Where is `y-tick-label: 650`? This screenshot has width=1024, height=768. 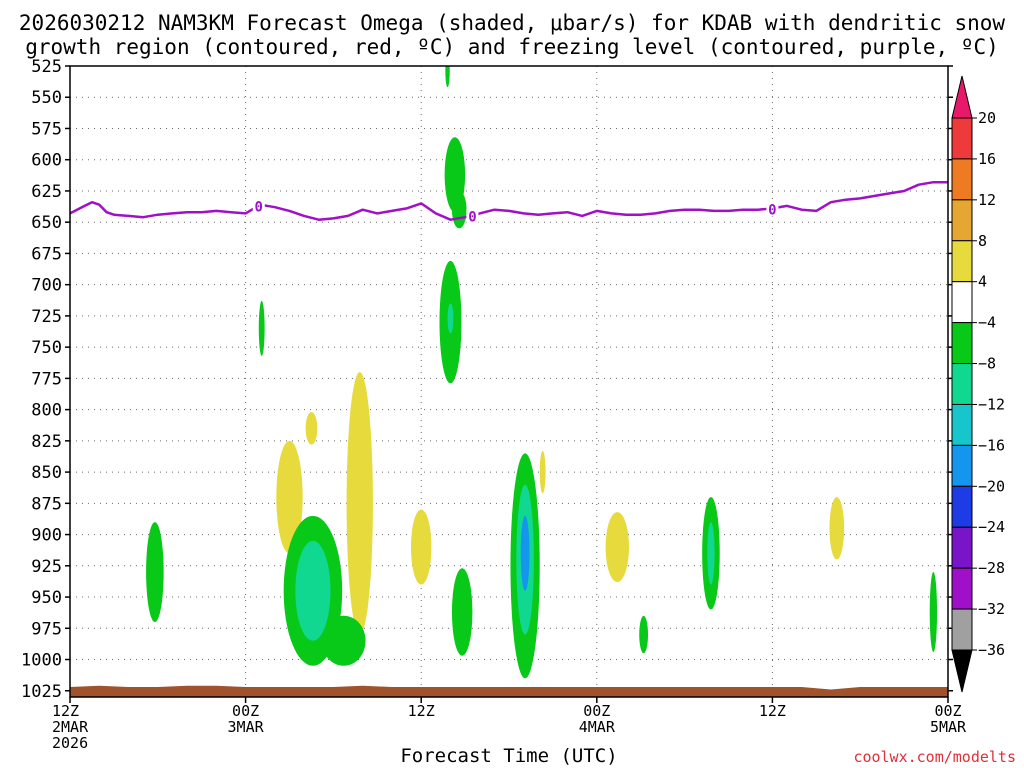
y-tick-label: 650 is located at coordinates (46, 223).